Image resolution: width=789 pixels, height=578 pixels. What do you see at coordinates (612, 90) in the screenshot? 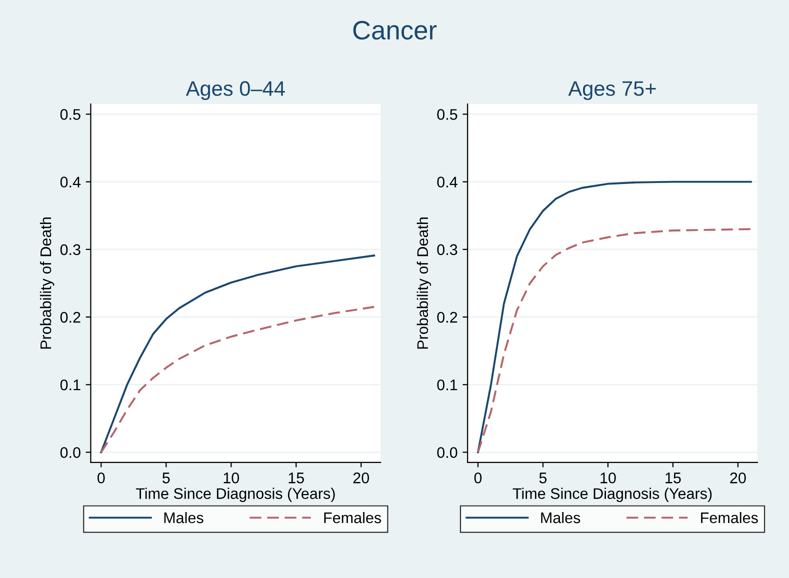
I see `chart-title: Ages 75+` at bounding box center [612, 90].